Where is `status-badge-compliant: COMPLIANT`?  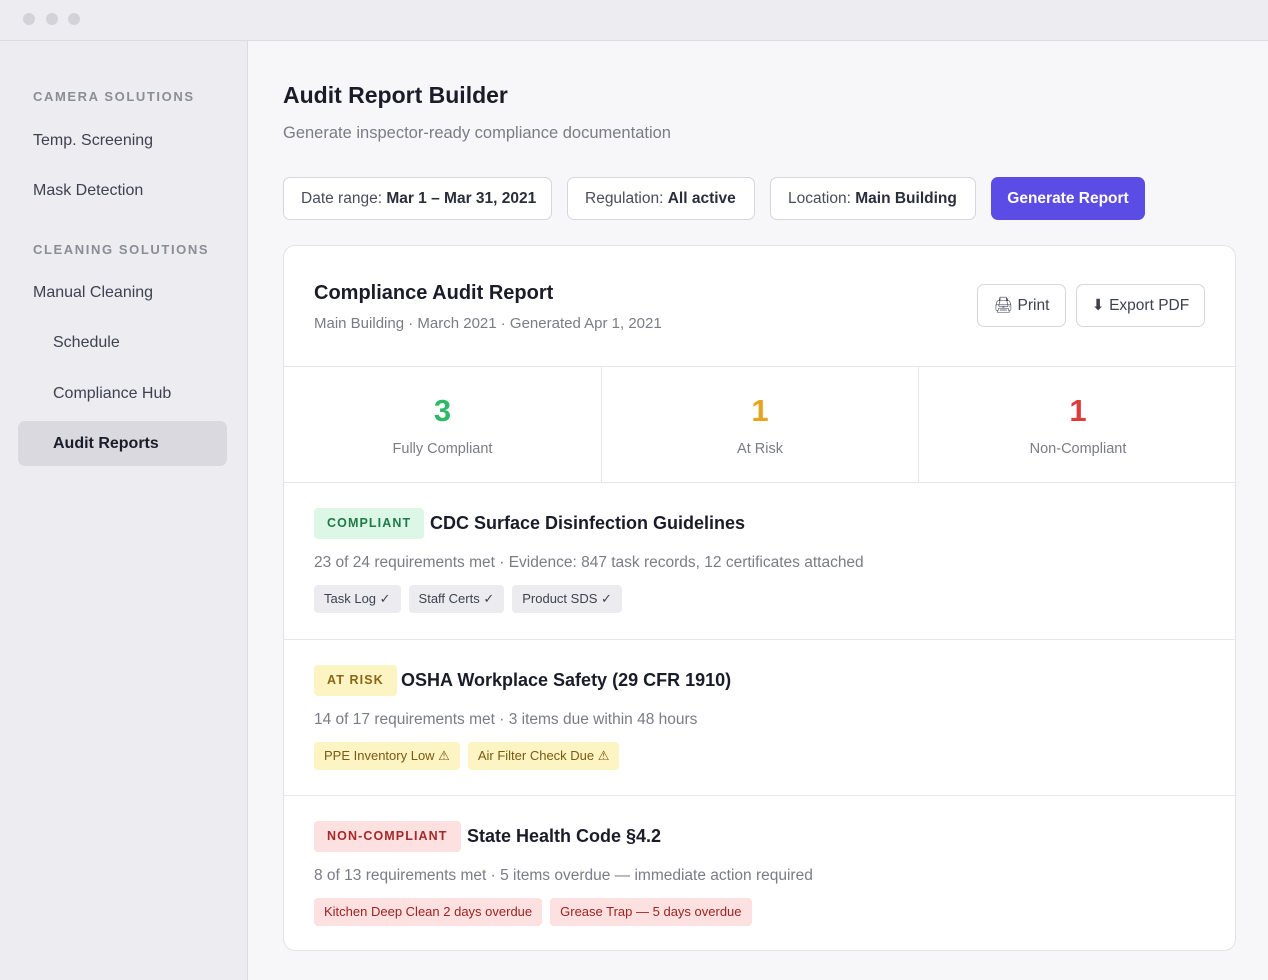
status-badge-compliant: COMPLIANT is located at coordinates (369, 523).